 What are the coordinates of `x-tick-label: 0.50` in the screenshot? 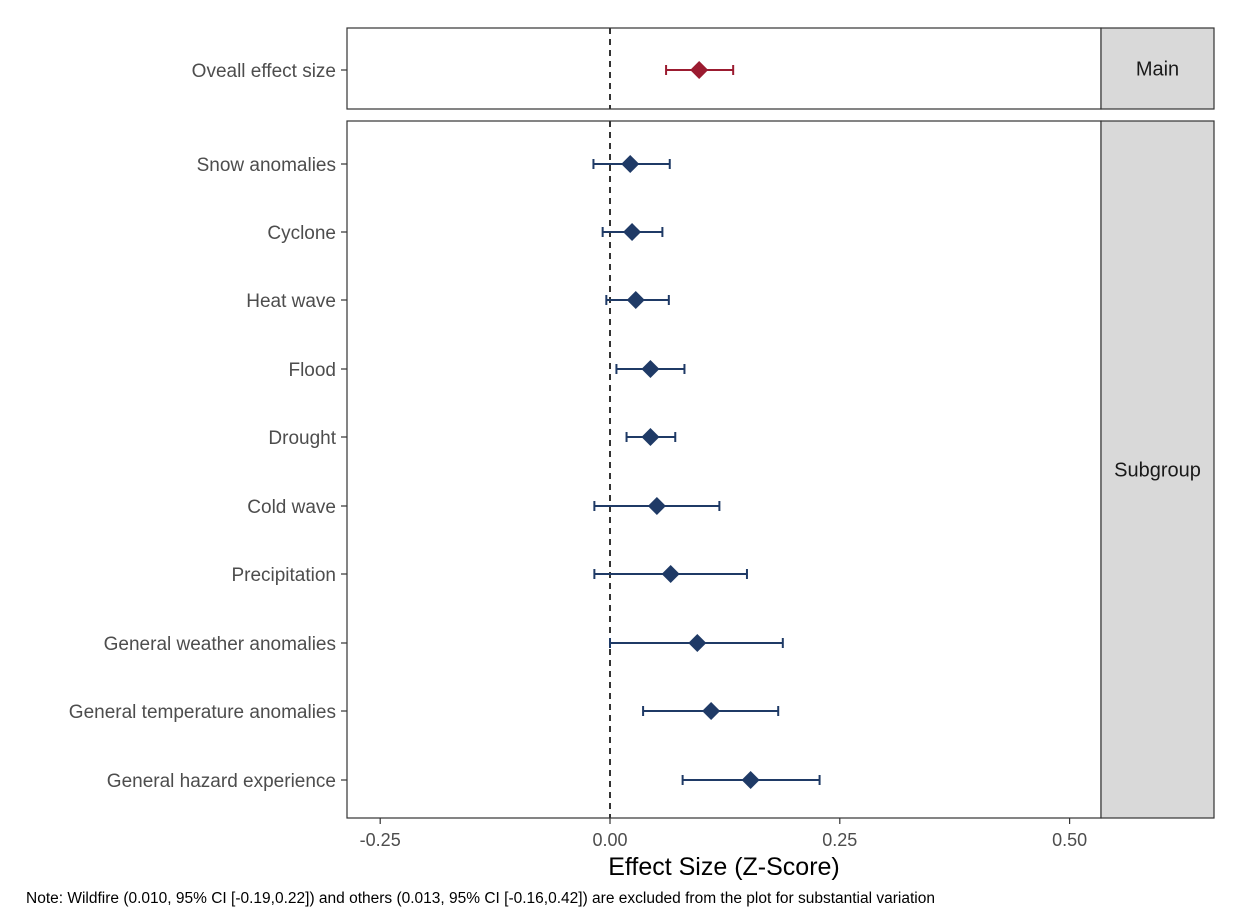 It's located at (1069, 840).